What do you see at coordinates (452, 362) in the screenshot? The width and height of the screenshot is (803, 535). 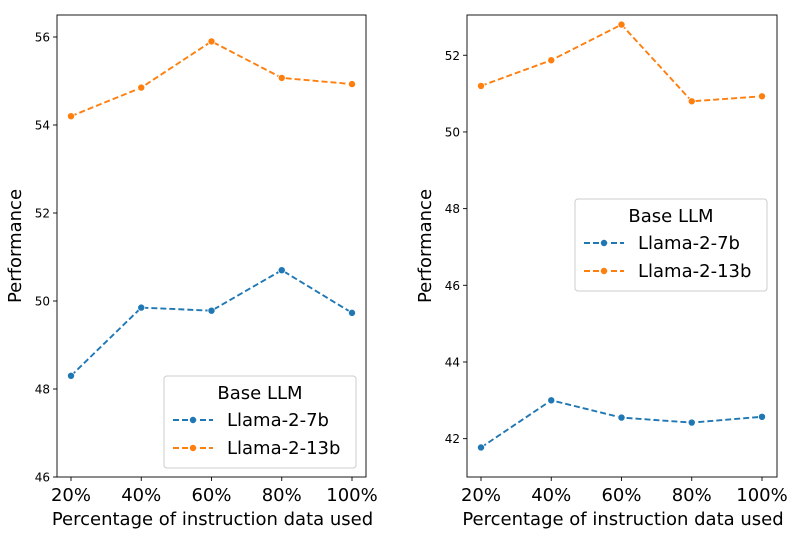 I see `y-tick-label: 44` at bounding box center [452, 362].